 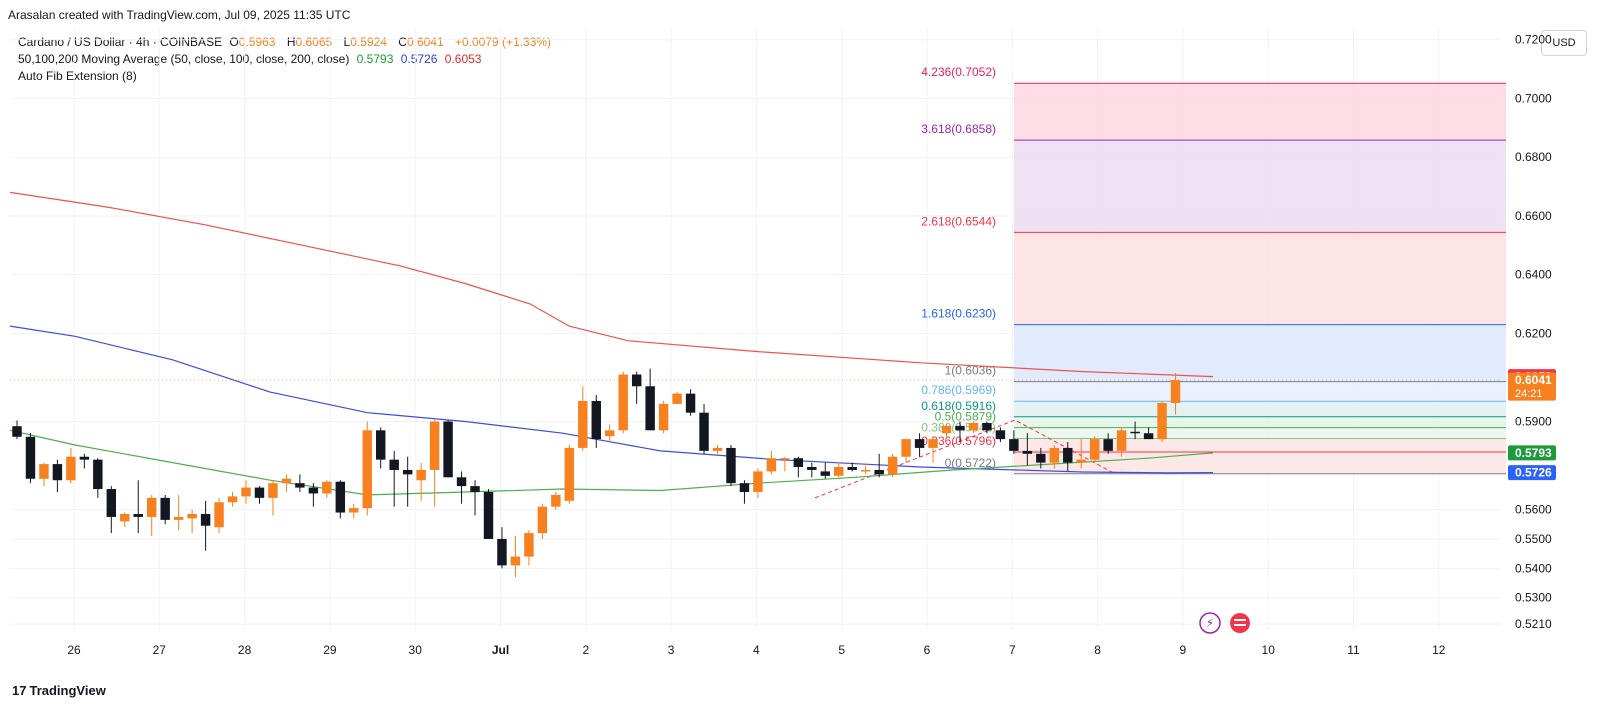 What do you see at coordinates (1012, 650) in the screenshot?
I see `time-tick-label: 7` at bounding box center [1012, 650].